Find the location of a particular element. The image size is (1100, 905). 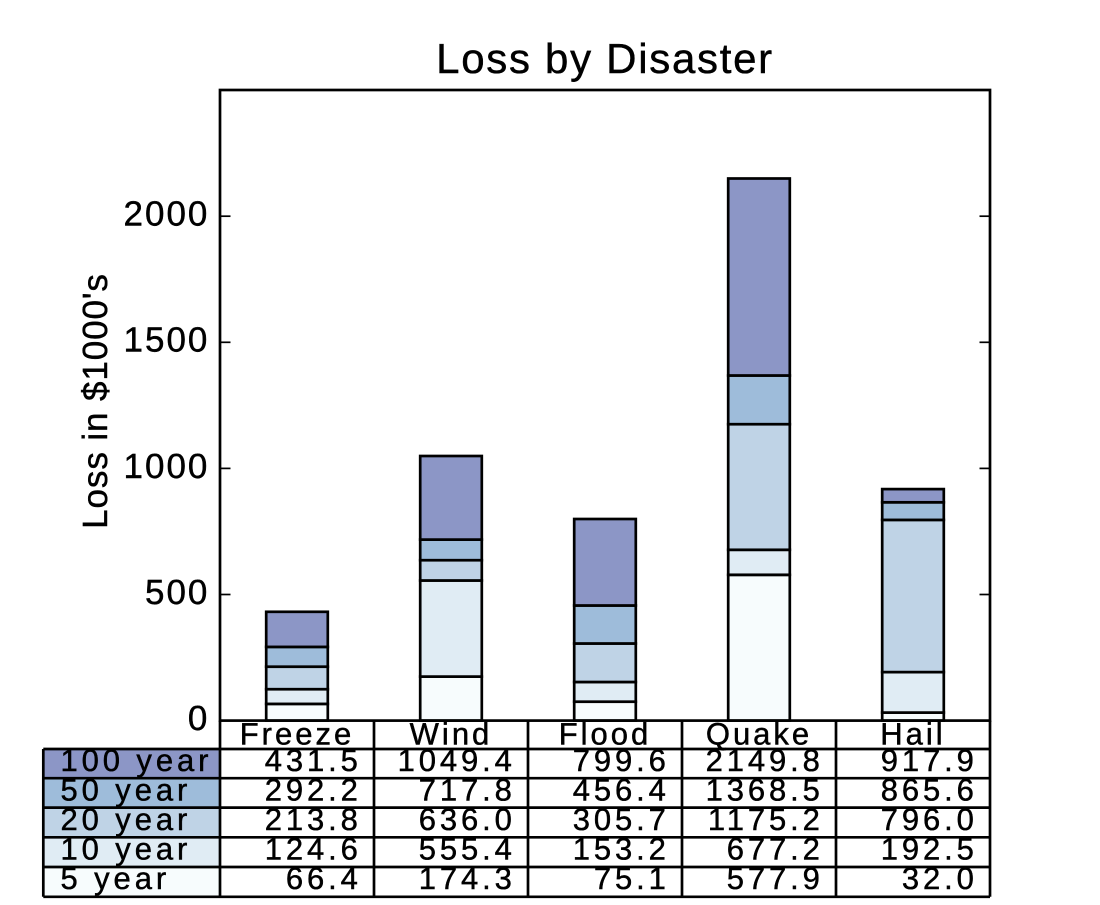

svg-text: 153.2 is located at coordinates (621, 849).